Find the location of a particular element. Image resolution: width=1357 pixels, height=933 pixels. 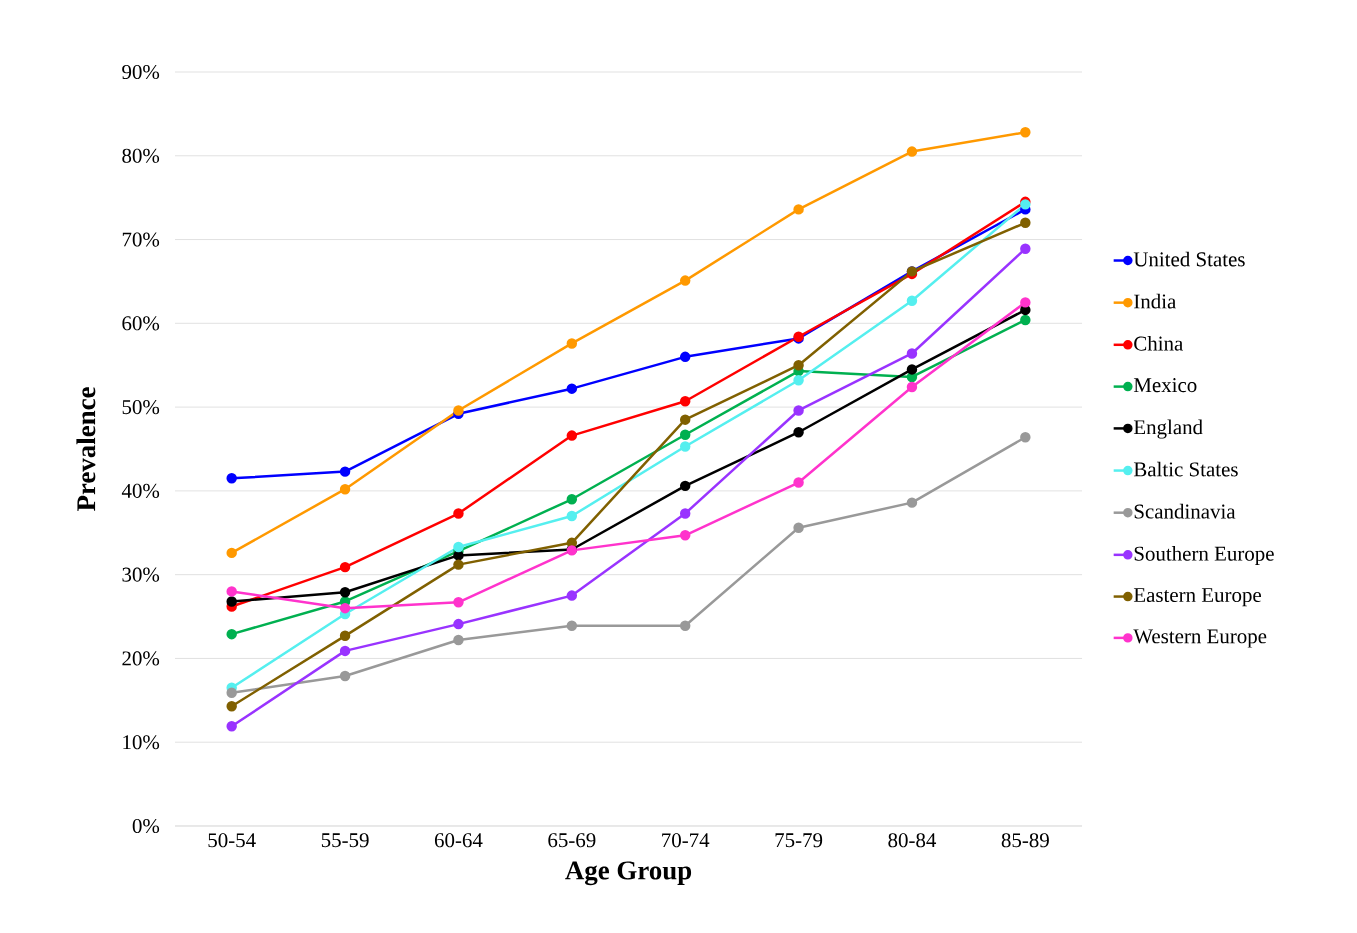

y-axis-title: Prevalence is located at coordinates (86, 449).